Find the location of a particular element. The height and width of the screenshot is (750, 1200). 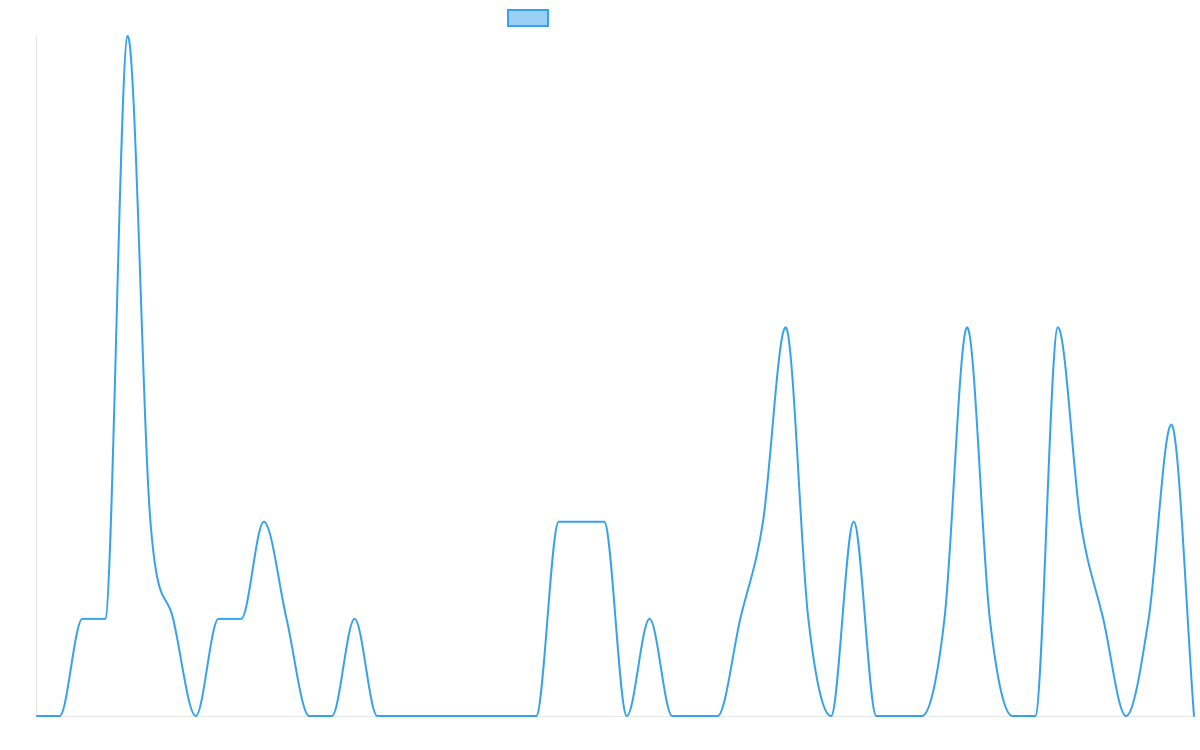

legend is located at coordinates (528, 18).